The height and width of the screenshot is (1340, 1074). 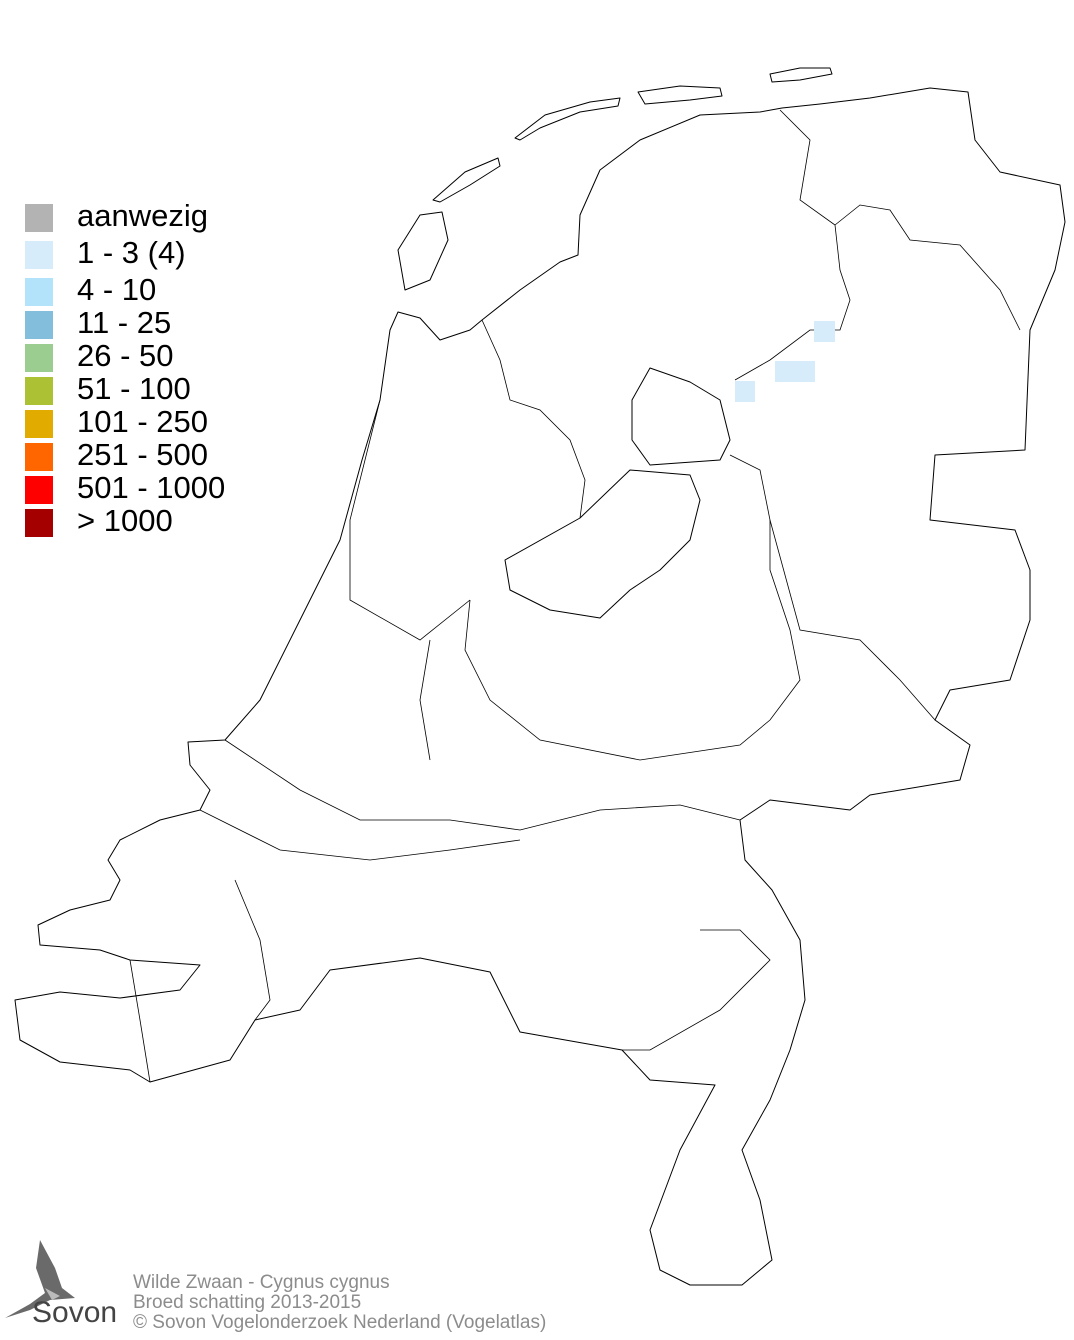 What do you see at coordinates (602, 544) in the screenshot?
I see `island-flevoland` at bounding box center [602, 544].